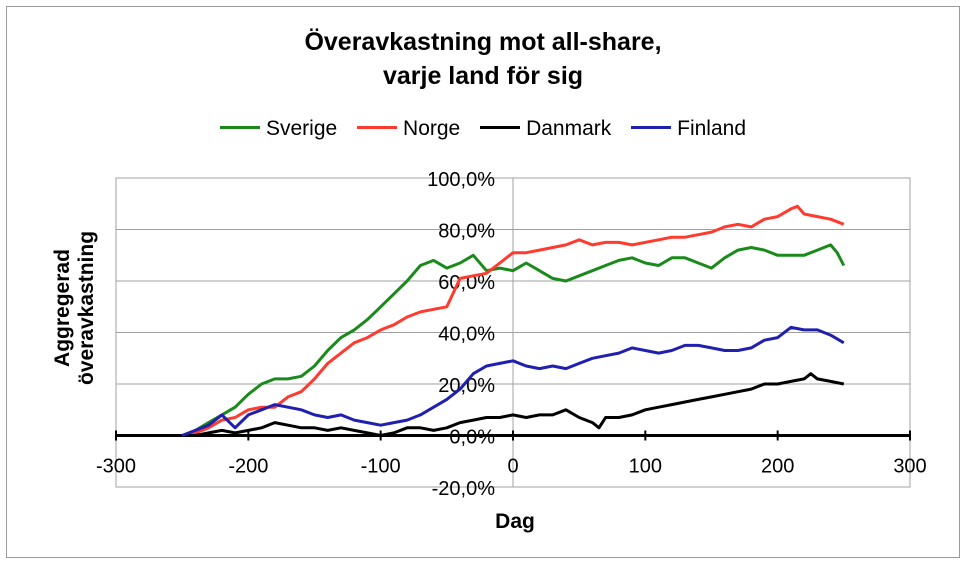 Image resolution: width=966 pixels, height=564 pixels. I want to click on legend-label-sverige: Sverige, so click(301, 128).